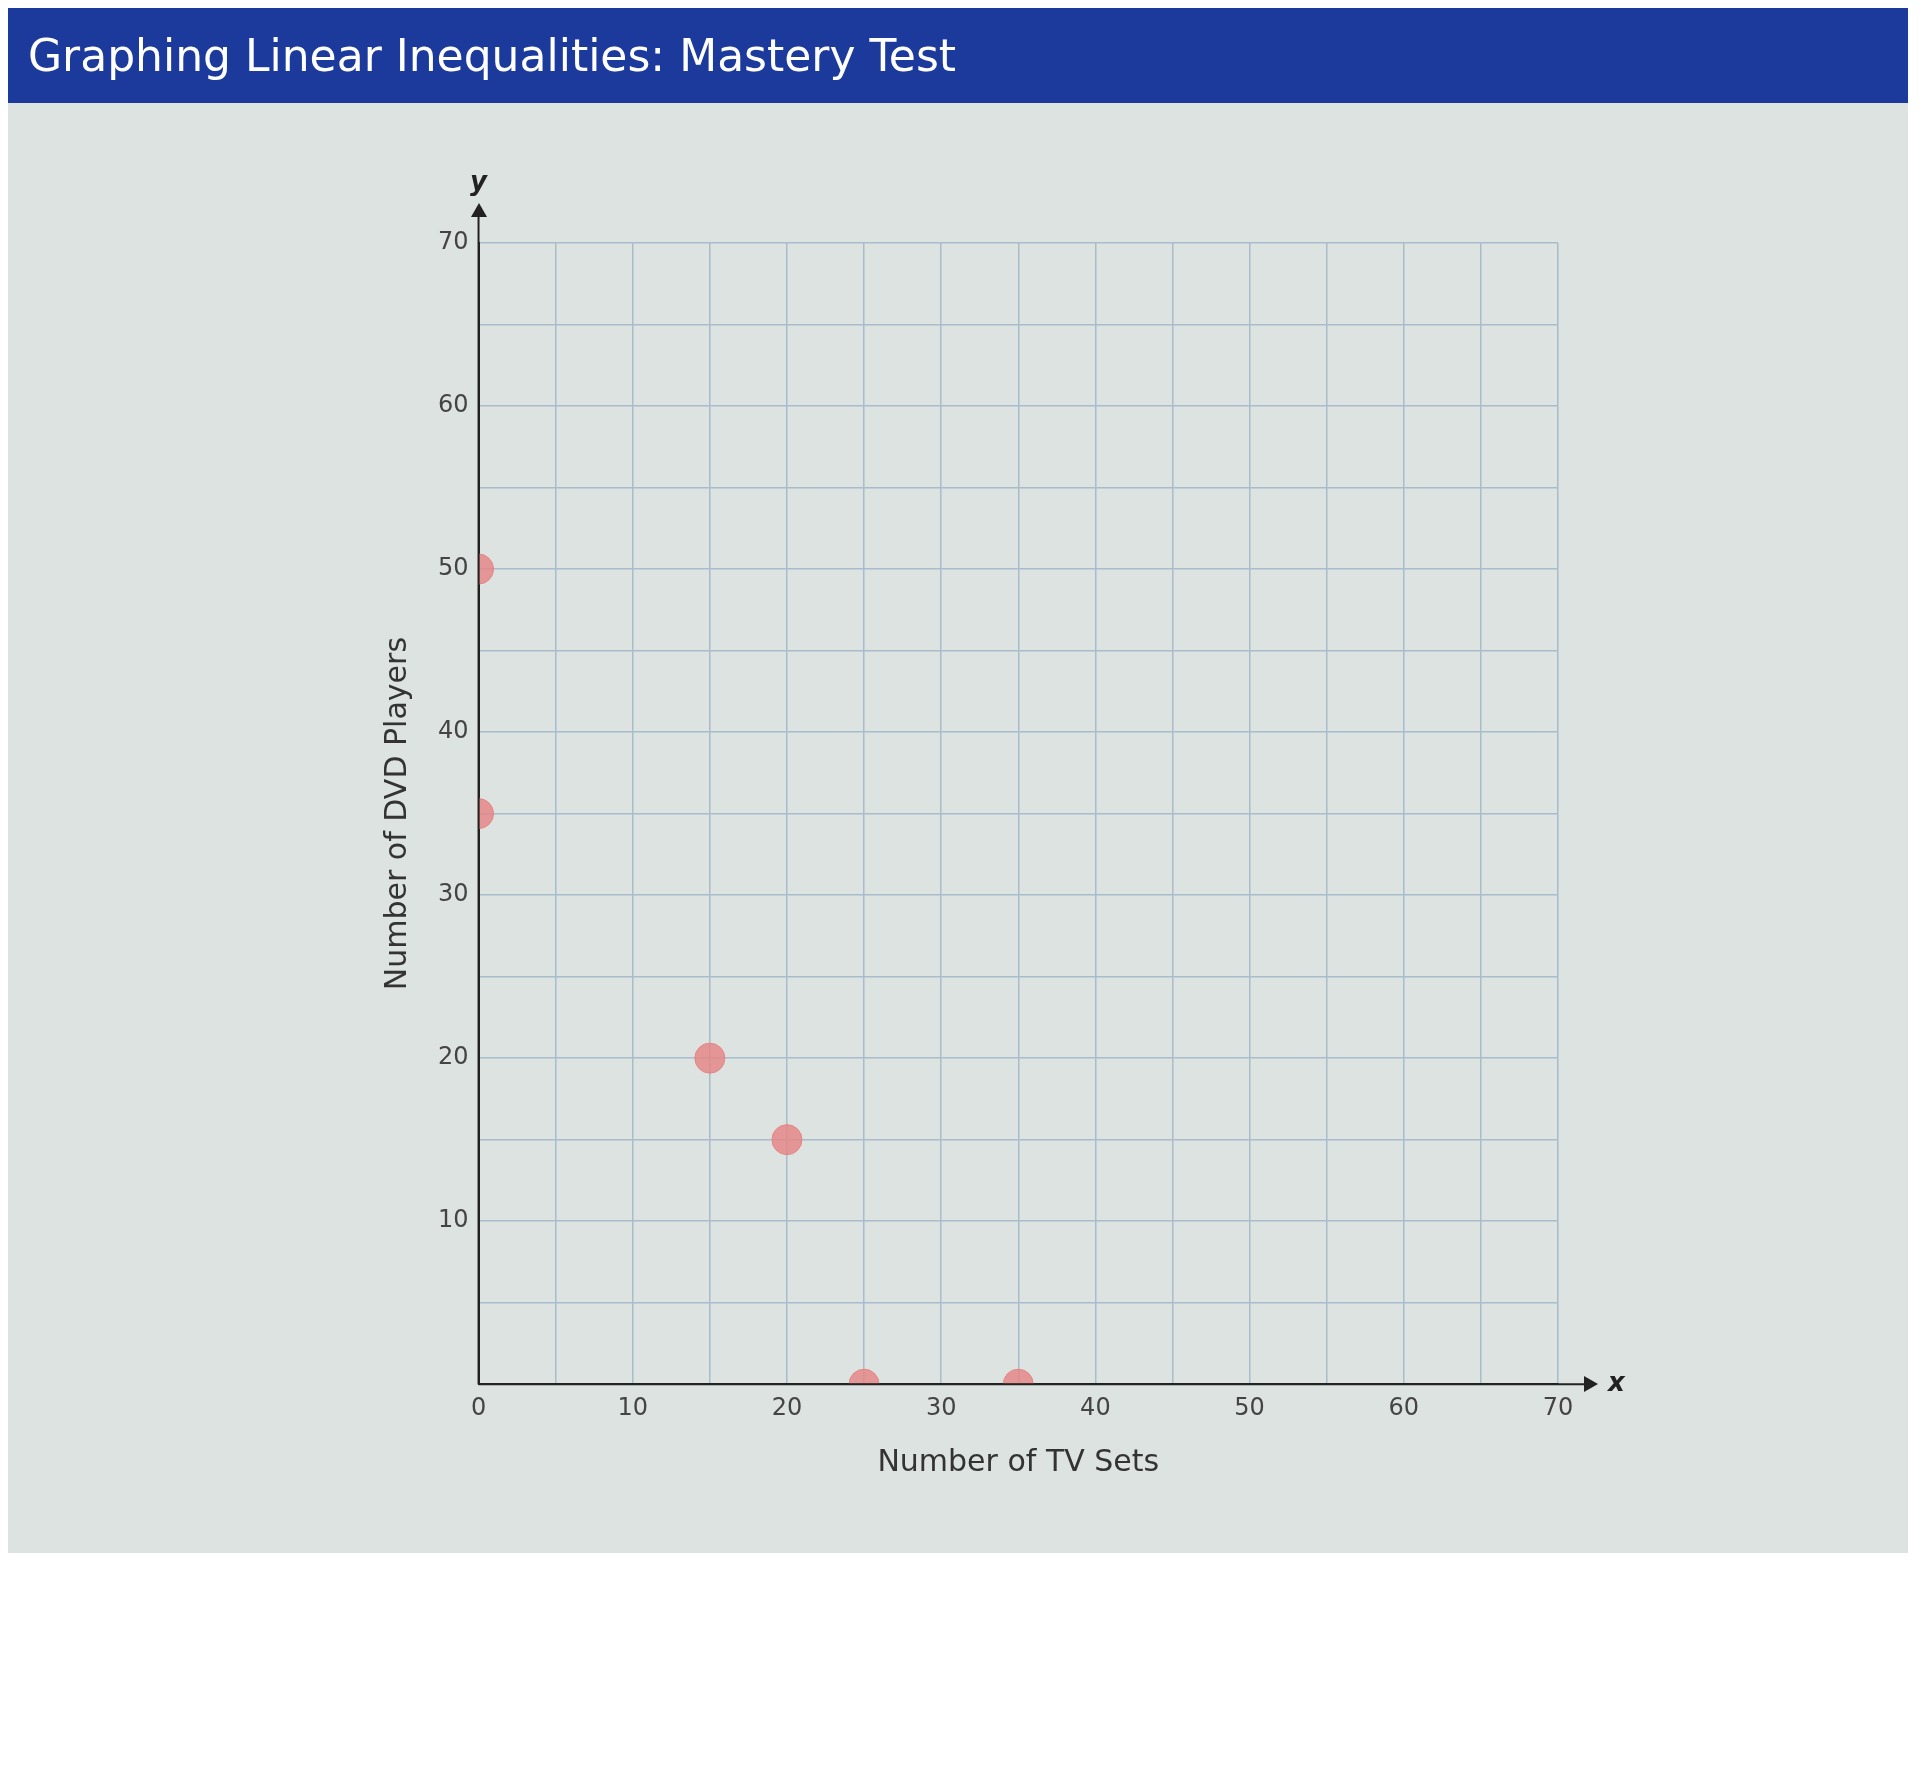 The height and width of the screenshot is (1789, 1932). Describe the element at coordinates (1558, 1406) in the screenshot. I see `x-tick-label: 70` at that location.